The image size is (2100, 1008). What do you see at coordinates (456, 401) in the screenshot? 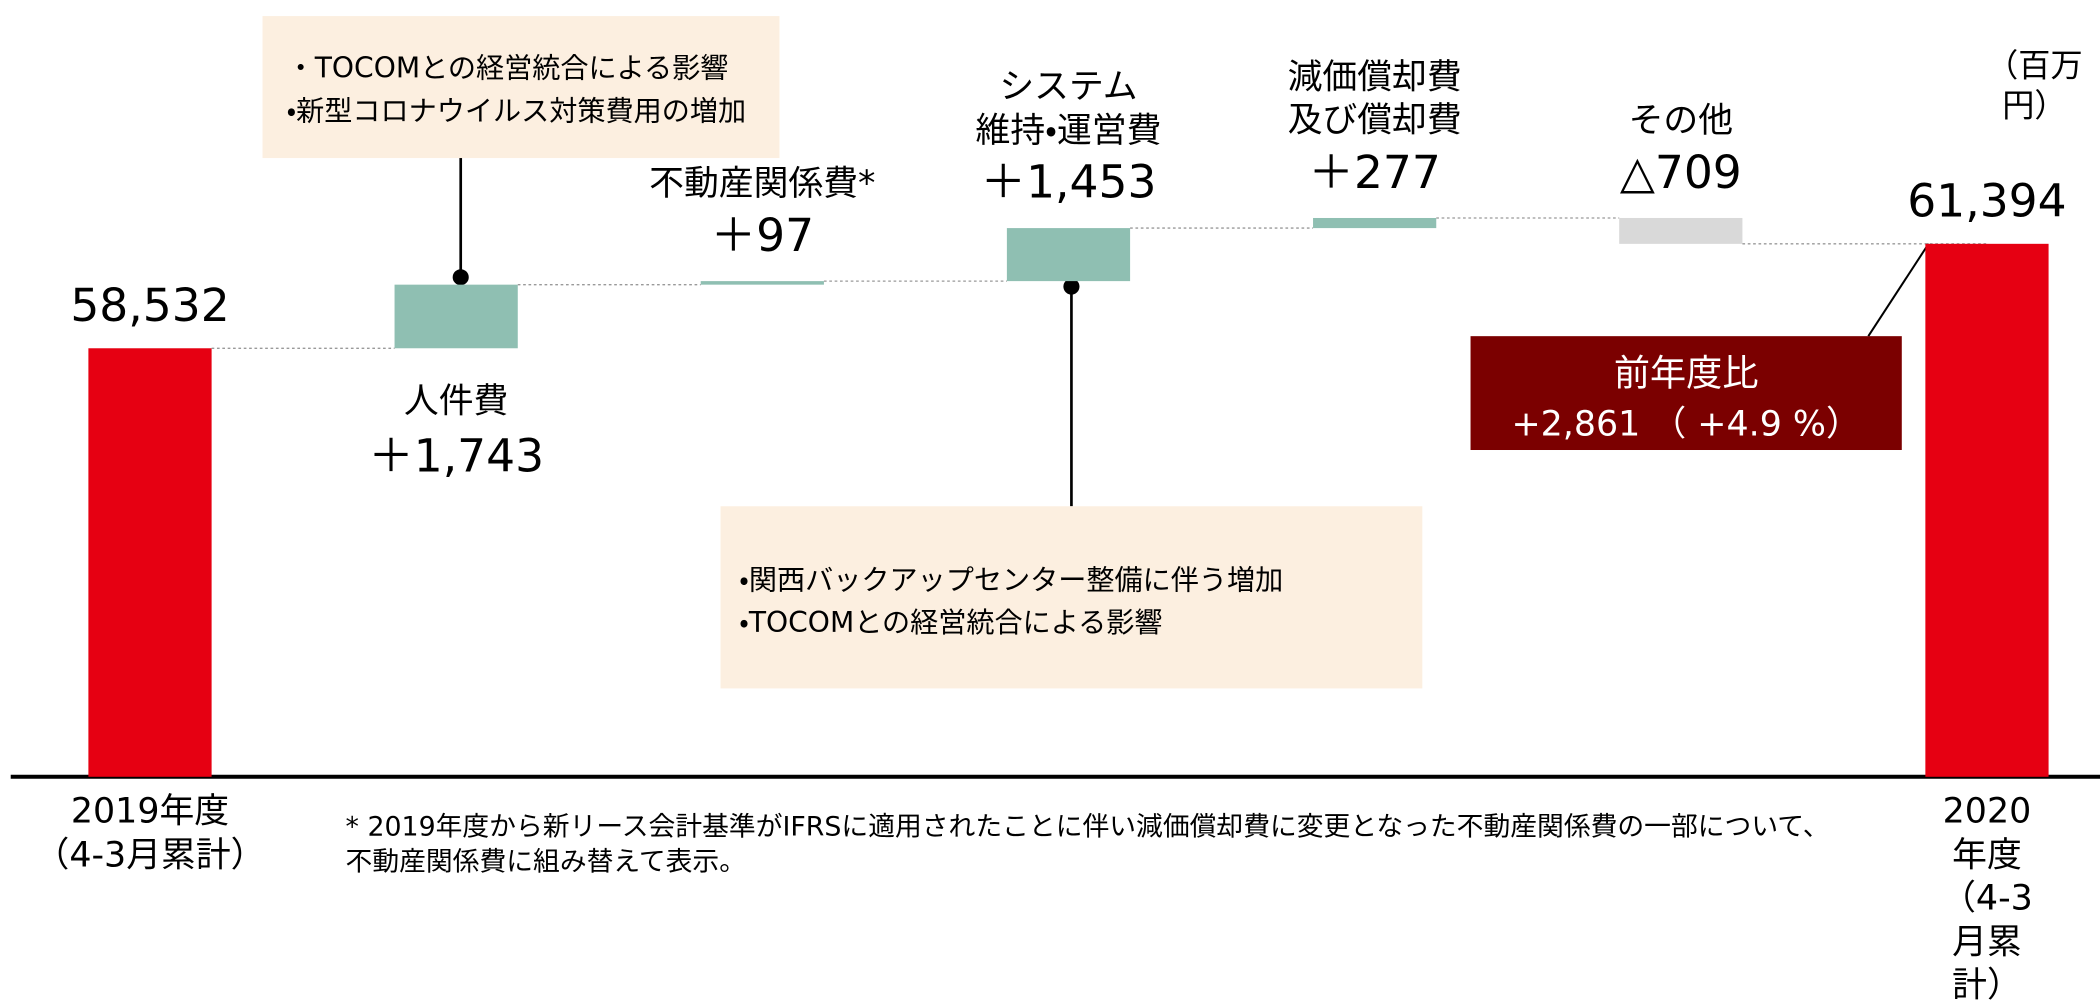
I see `category-label: 人件費` at bounding box center [456, 401].